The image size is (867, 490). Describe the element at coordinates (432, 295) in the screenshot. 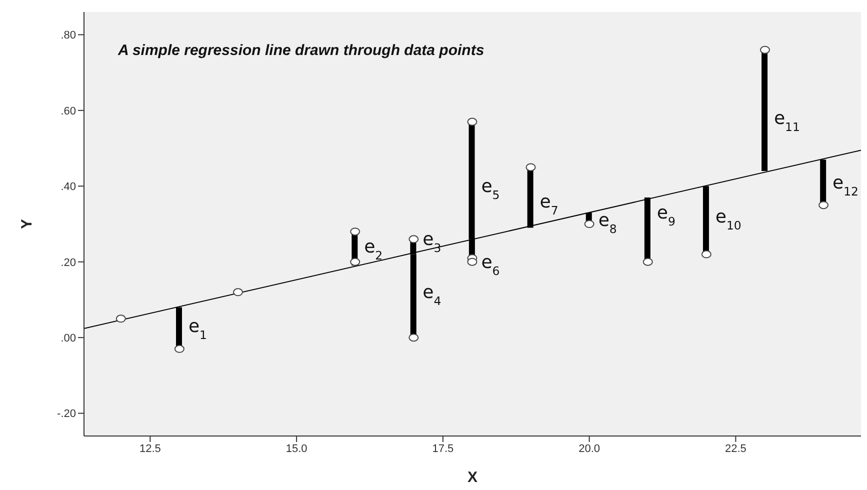

I see `annotation: e$_{4}$` at that location.